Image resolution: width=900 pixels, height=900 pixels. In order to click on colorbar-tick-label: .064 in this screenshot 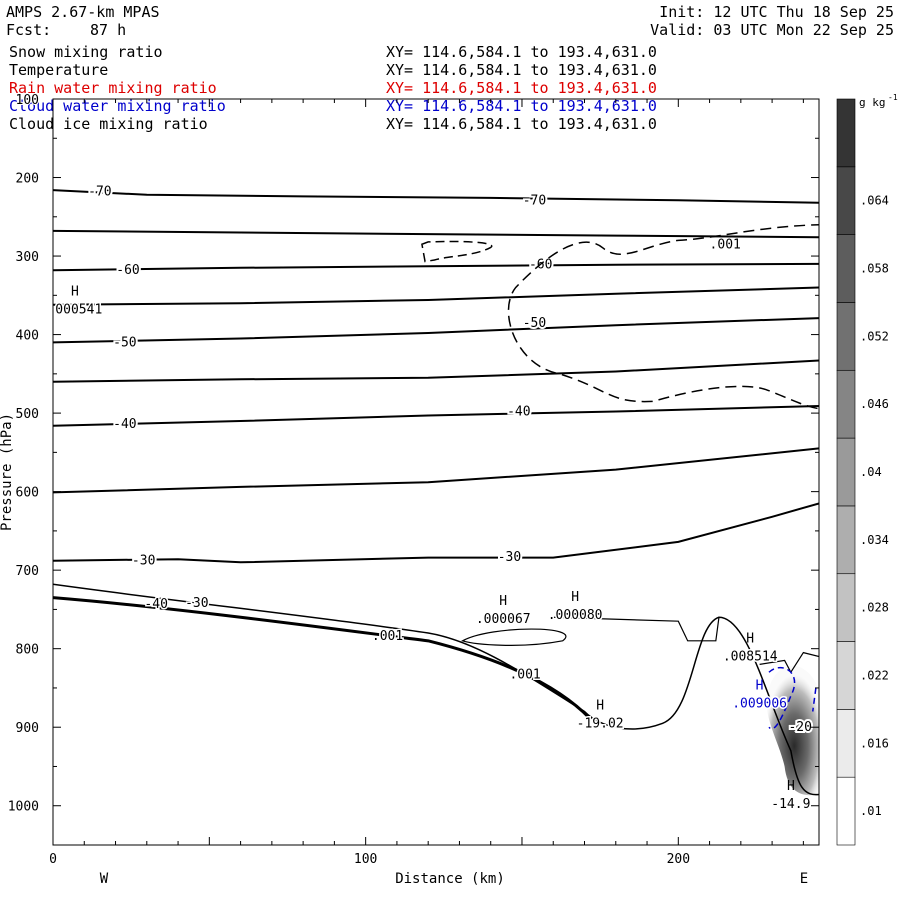, I will do `click(874, 201)`.